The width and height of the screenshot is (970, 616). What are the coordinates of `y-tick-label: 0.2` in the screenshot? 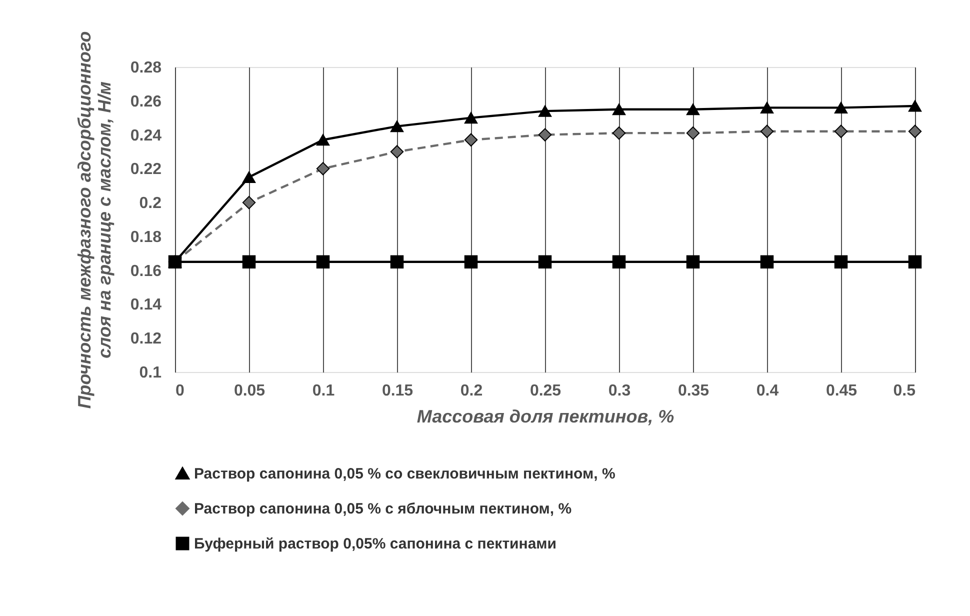 It's located at (150, 203).